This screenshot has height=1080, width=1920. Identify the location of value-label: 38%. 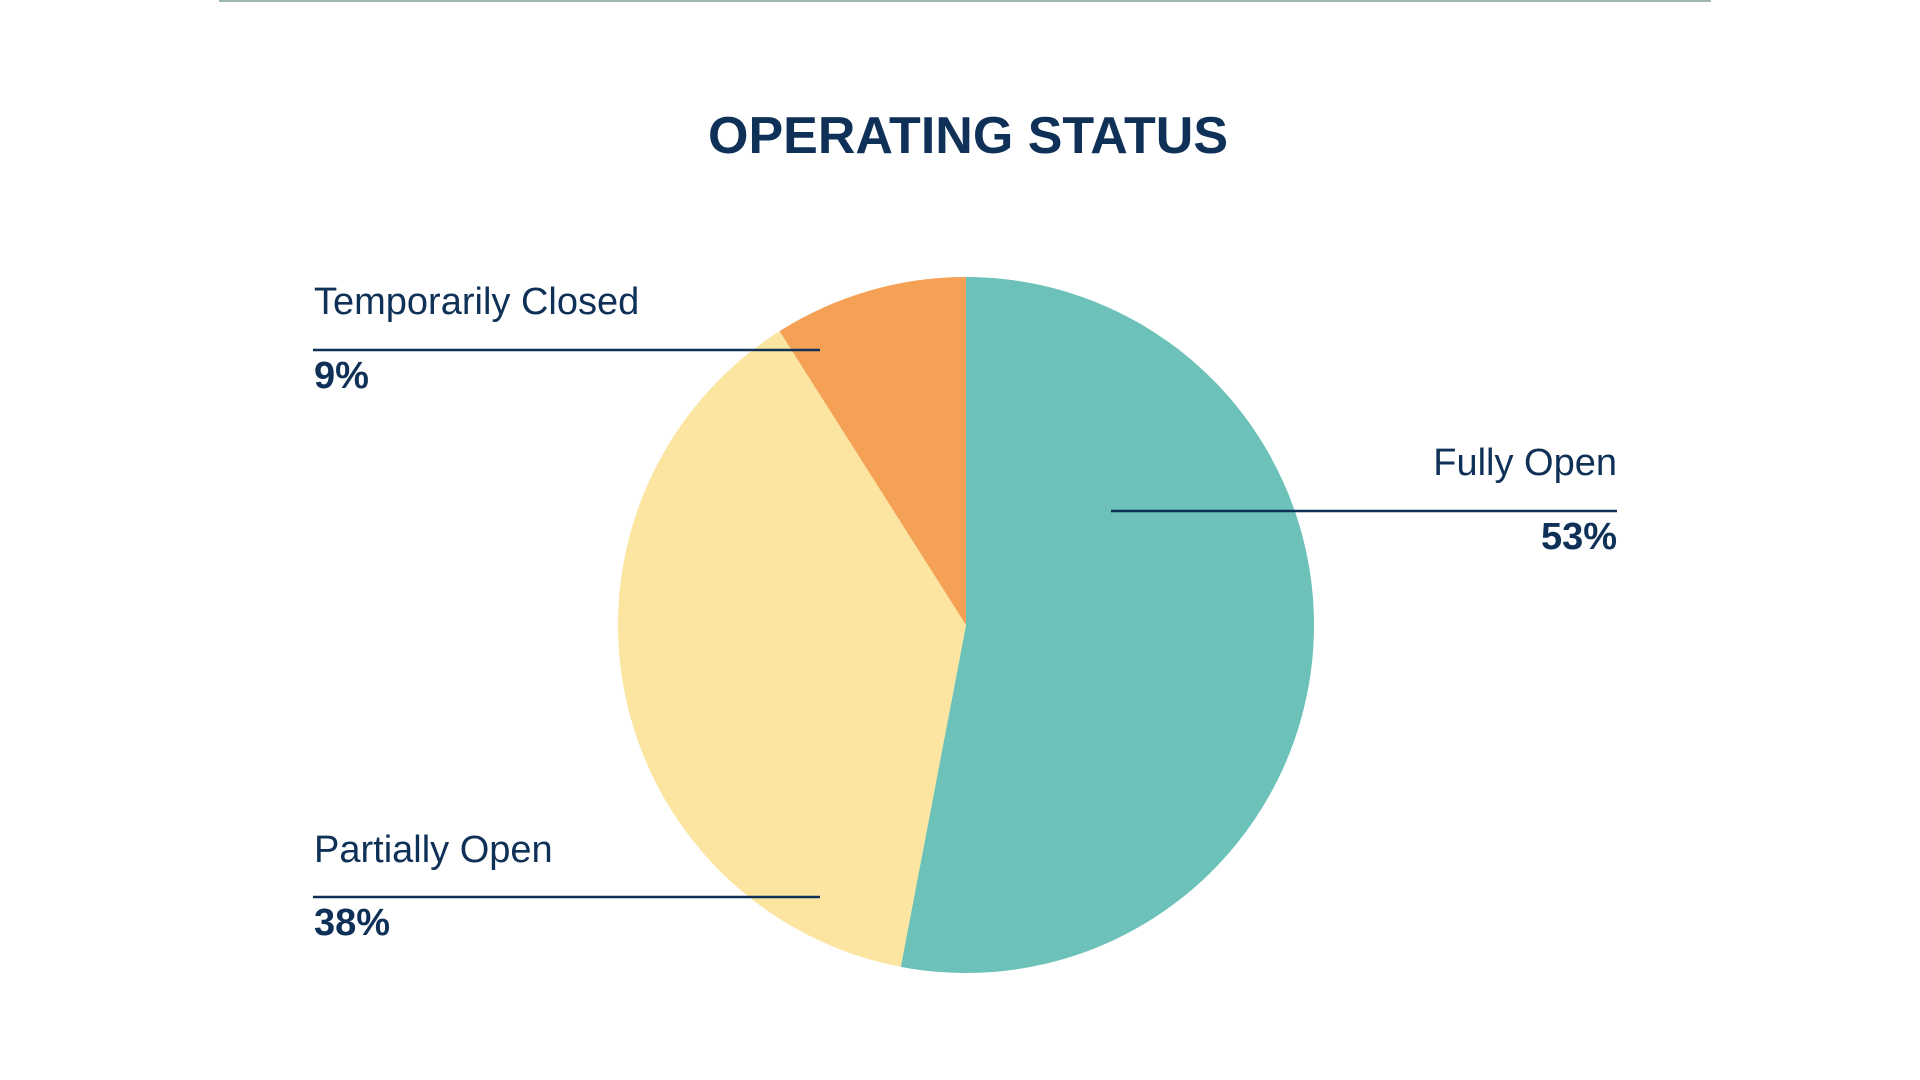
(352, 923).